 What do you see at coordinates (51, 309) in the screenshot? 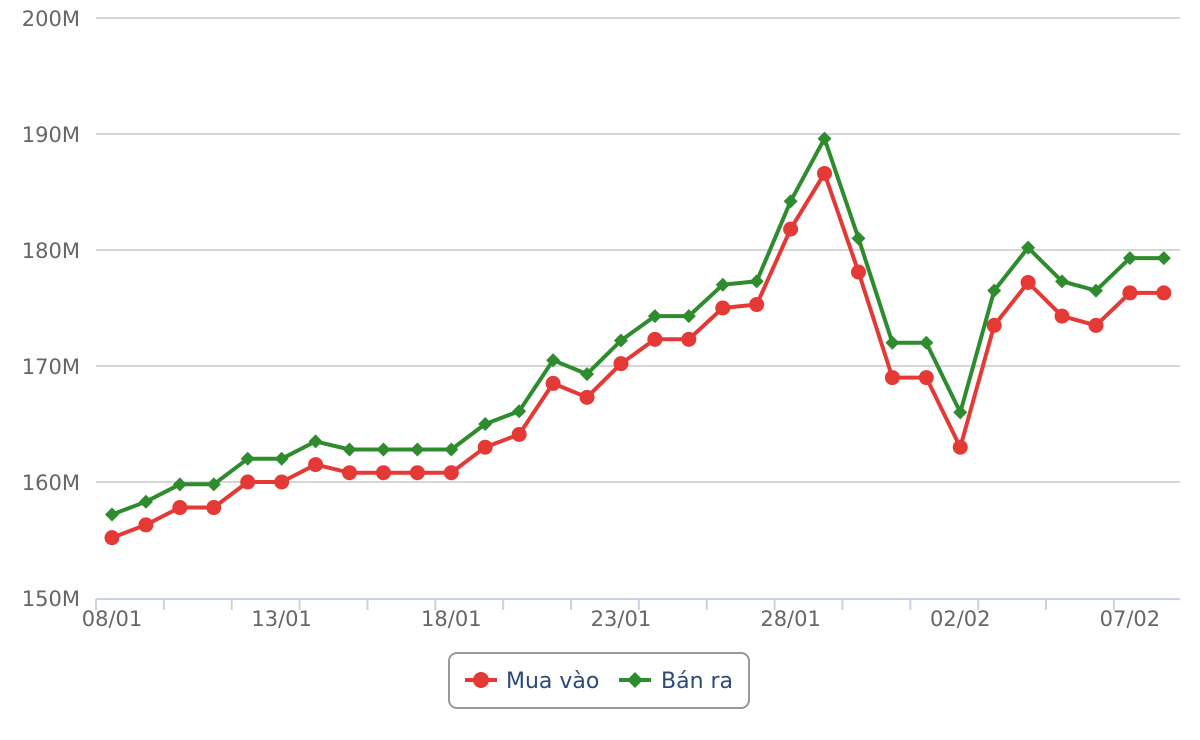
I see `y-axis-labels: 150M 160M 170M 180M 190M 200M` at bounding box center [51, 309].